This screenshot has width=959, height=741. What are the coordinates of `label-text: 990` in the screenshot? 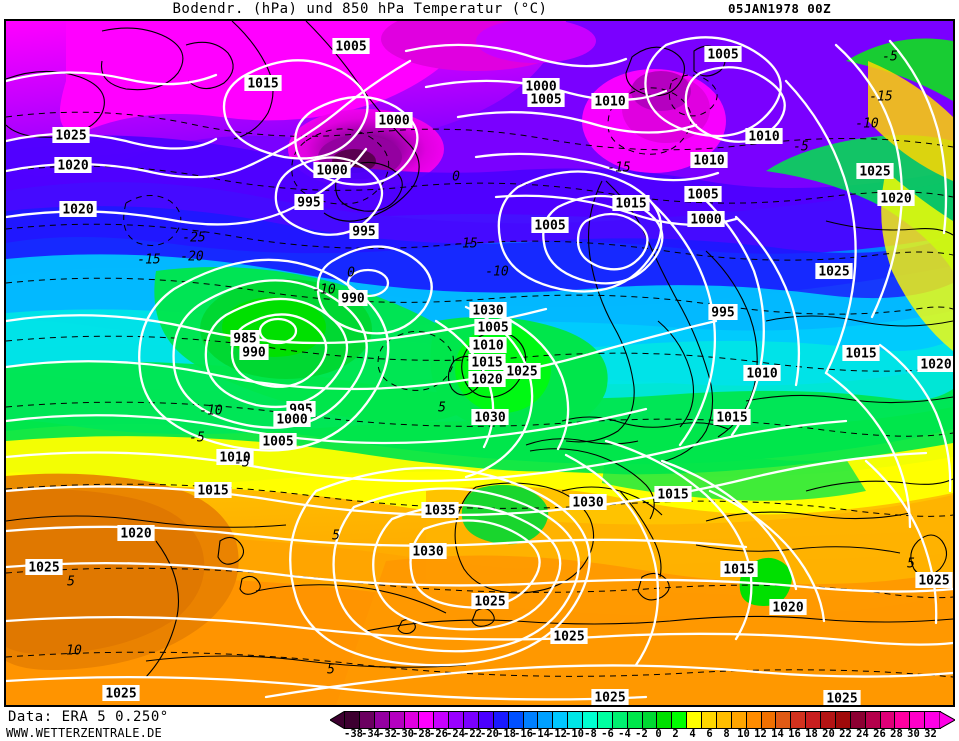 It's located at (254, 353).